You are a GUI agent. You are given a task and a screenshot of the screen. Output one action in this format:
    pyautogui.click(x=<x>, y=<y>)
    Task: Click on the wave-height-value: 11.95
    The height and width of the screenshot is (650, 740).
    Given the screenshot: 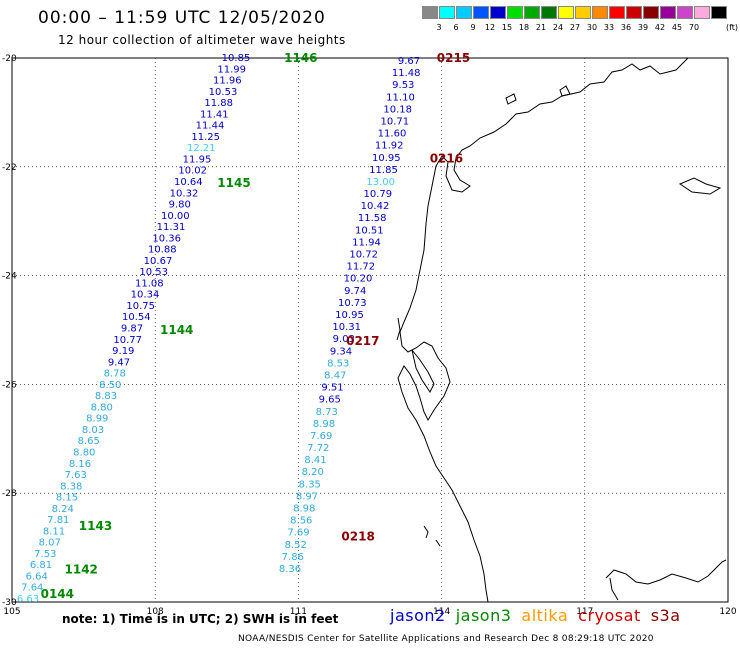 What is the action you would take?
    pyautogui.click(x=197, y=159)
    